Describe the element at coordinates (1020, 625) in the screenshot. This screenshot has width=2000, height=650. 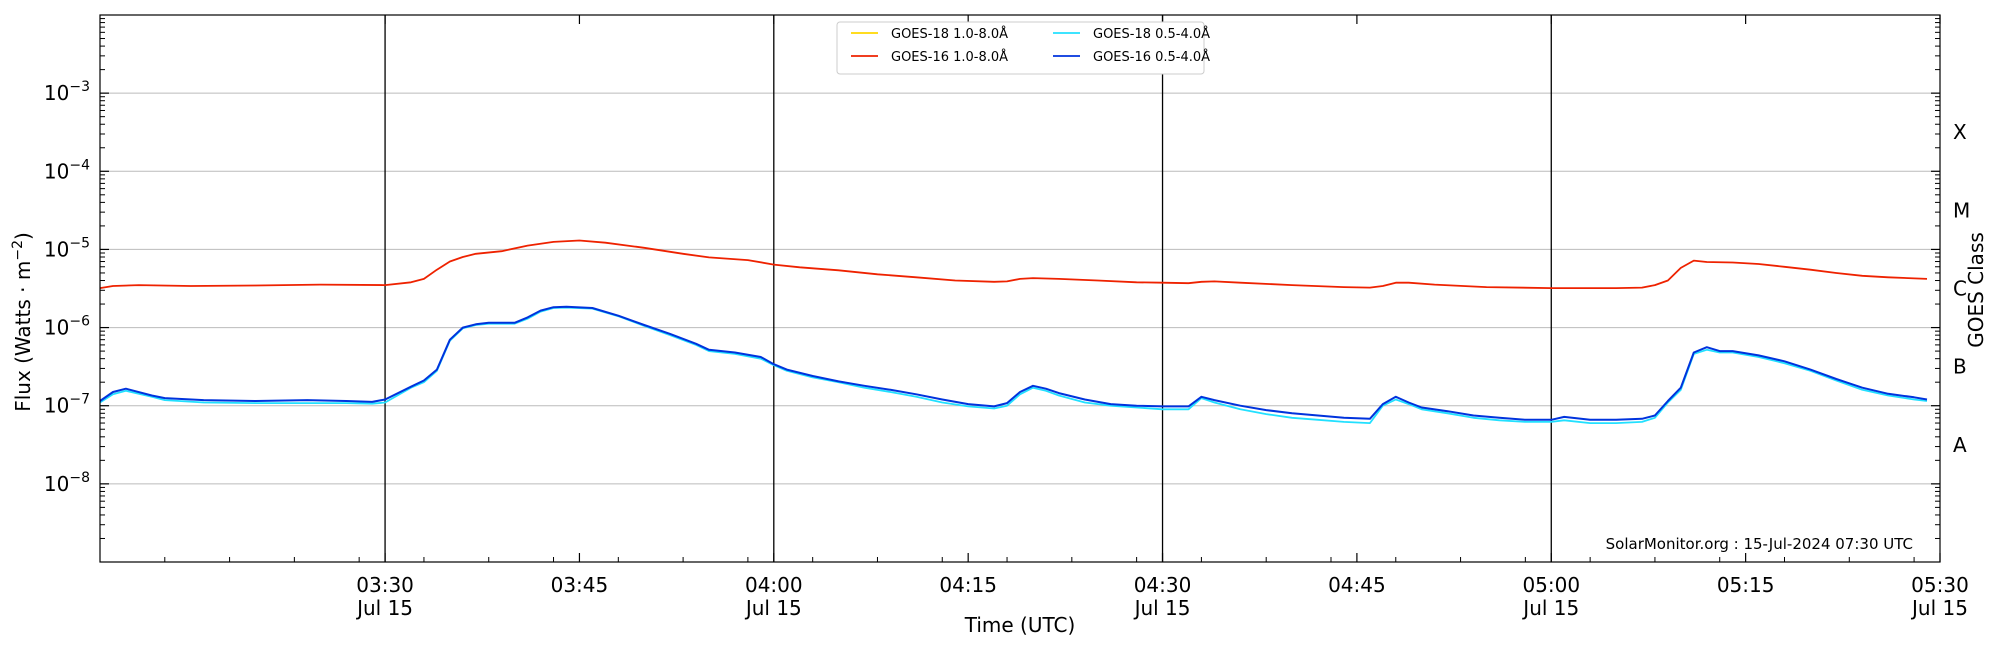
I see `x-axis-label: Time (UTC)` at that location.